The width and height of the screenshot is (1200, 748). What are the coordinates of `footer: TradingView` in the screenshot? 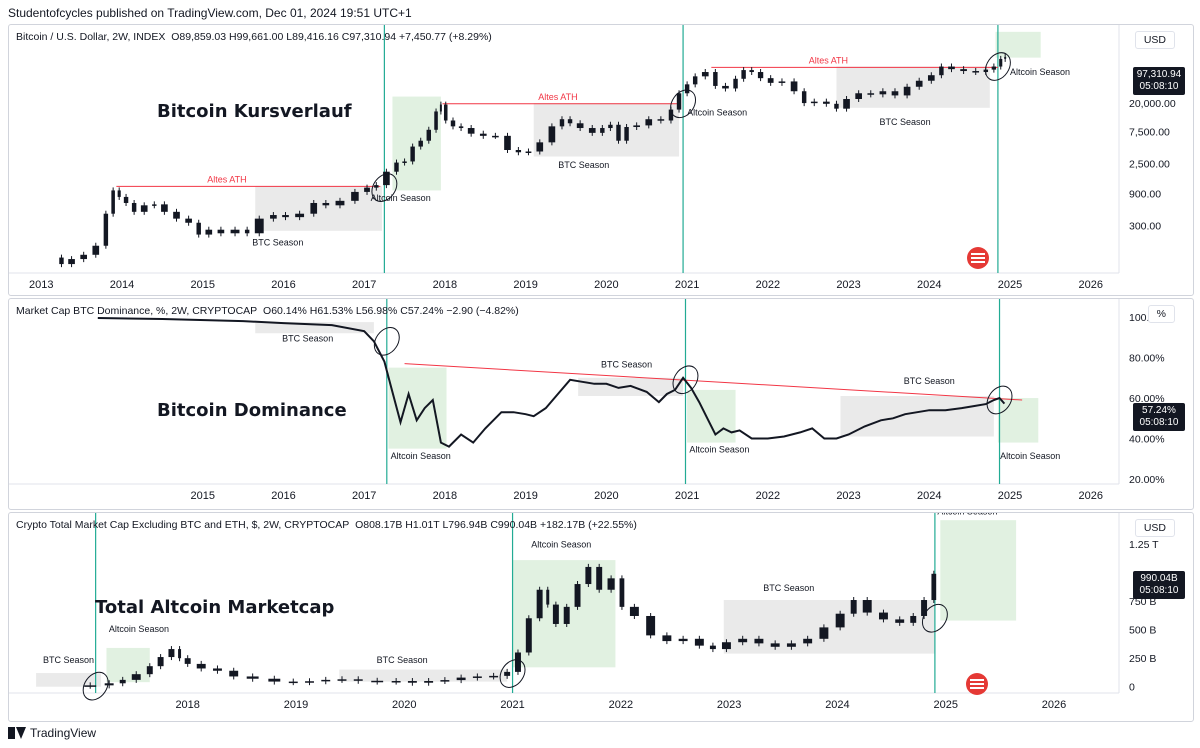 It's located at (52, 733).